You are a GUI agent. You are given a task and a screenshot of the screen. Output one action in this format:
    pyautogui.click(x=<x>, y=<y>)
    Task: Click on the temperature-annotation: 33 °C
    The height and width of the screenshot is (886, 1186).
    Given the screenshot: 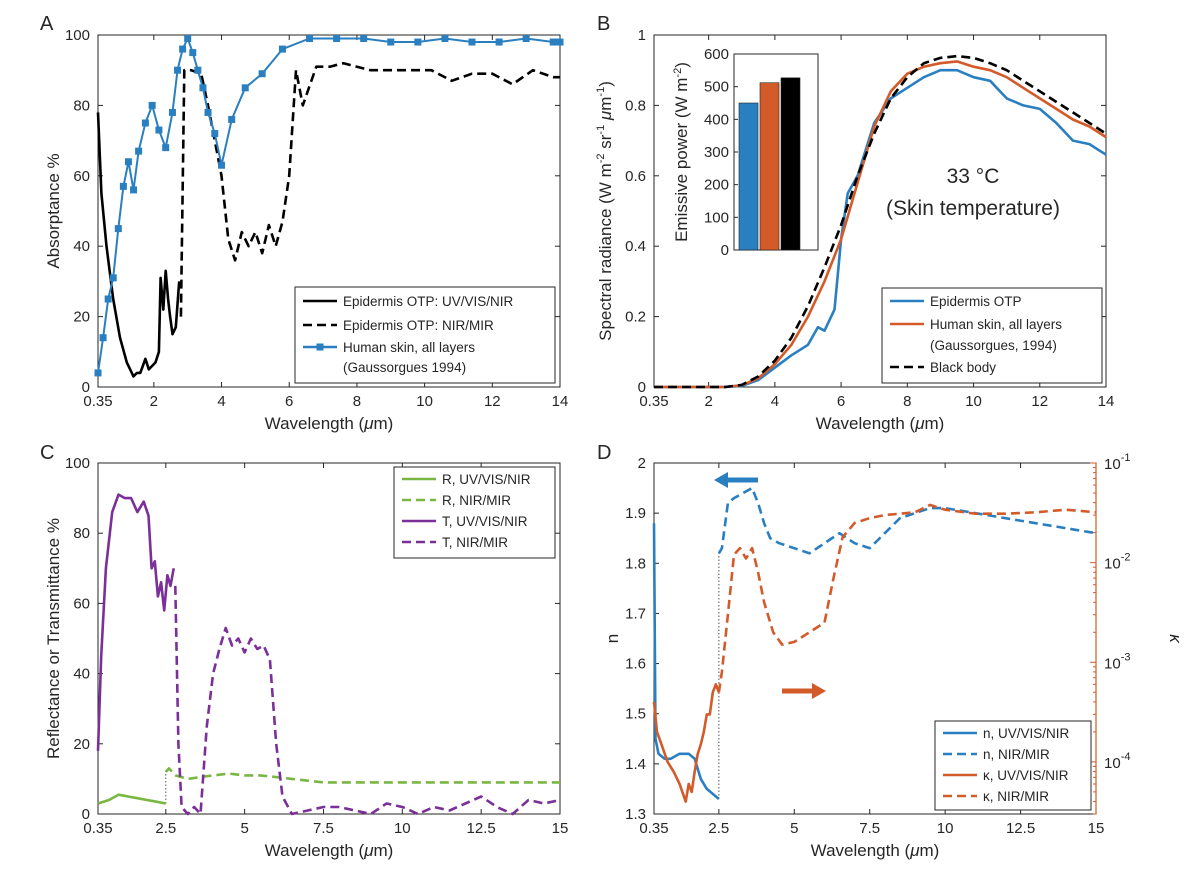 What is the action you would take?
    pyautogui.click(x=973, y=176)
    